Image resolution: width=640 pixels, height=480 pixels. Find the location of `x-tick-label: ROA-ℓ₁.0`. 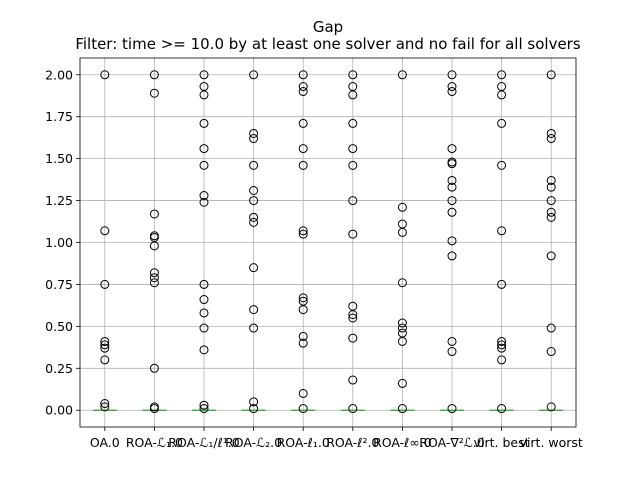

x-tick-label: ROA-ℓ₁.0 is located at coordinates (303, 442).